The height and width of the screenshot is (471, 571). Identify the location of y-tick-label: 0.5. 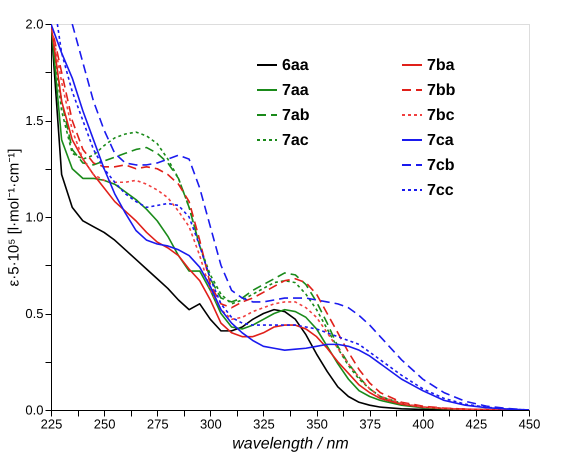
(34, 313).